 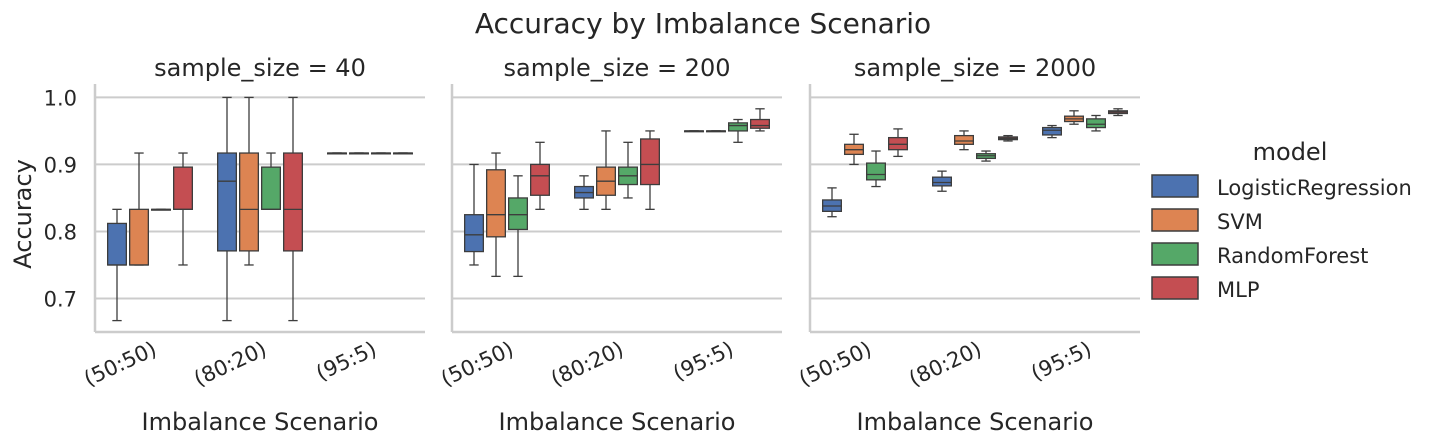 I want to click on legend-label-logisticregression: LogisticRegression, so click(x=1314, y=188).